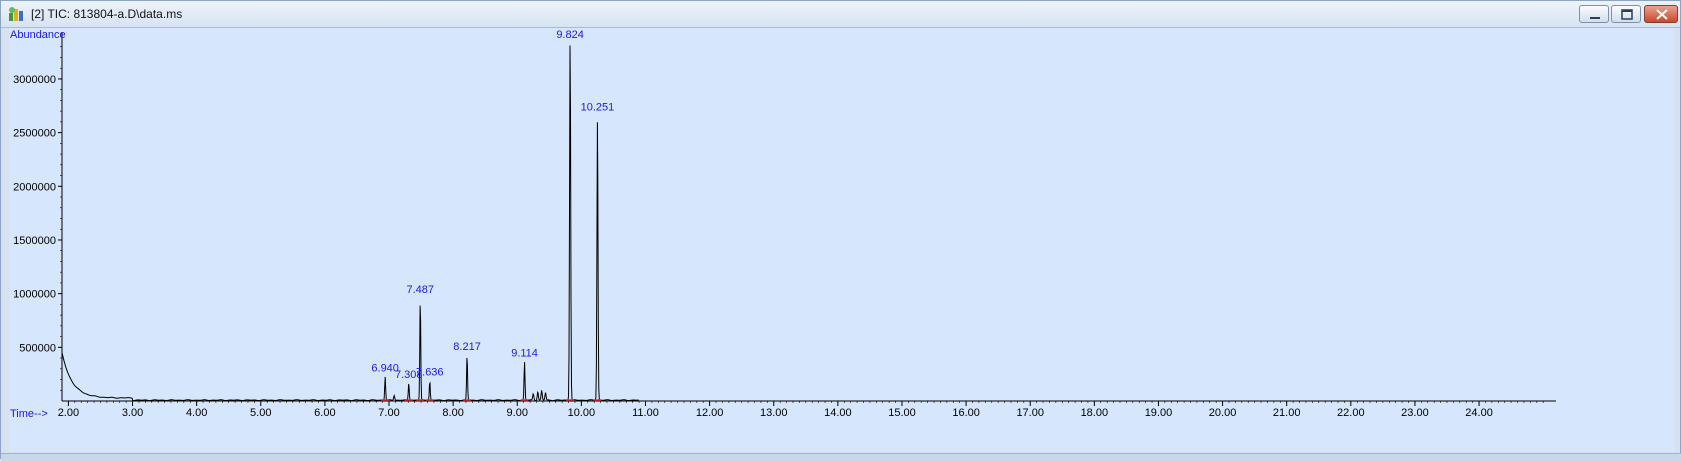 The image size is (1681, 461). I want to click on peak-label-7: 10.251, so click(598, 108).